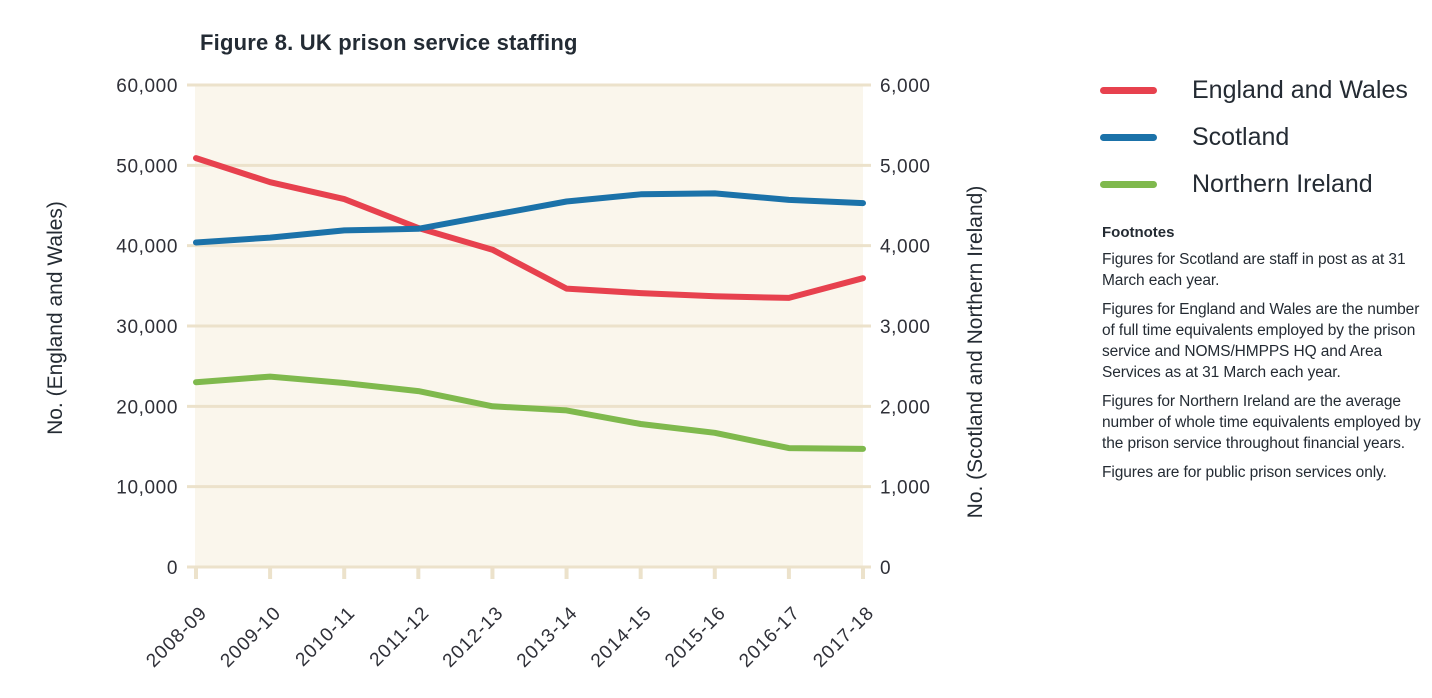 The height and width of the screenshot is (698, 1432). What do you see at coordinates (547, 637) in the screenshot?
I see `x-axis-label: 2013-14` at bounding box center [547, 637].